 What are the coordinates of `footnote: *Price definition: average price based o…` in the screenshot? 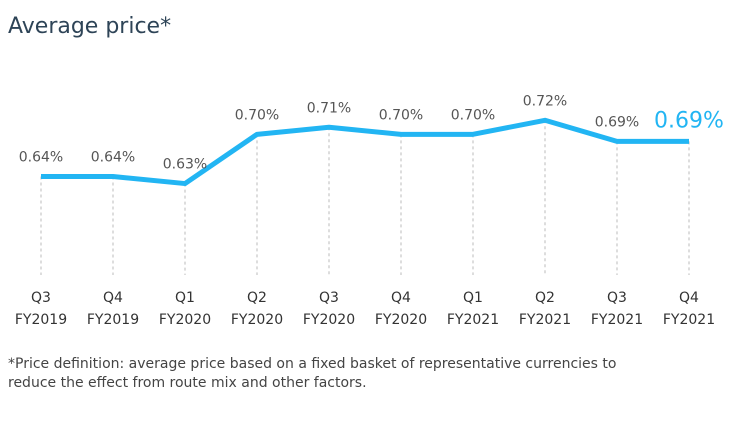 It's located at (312, 364).